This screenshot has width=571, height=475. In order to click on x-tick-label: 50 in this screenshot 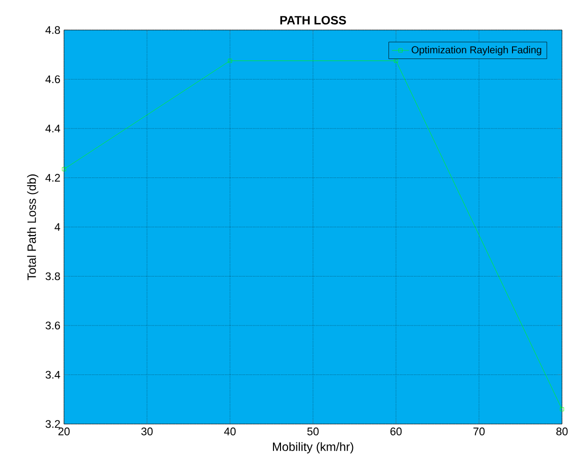, I will do `click(313, 432)`.